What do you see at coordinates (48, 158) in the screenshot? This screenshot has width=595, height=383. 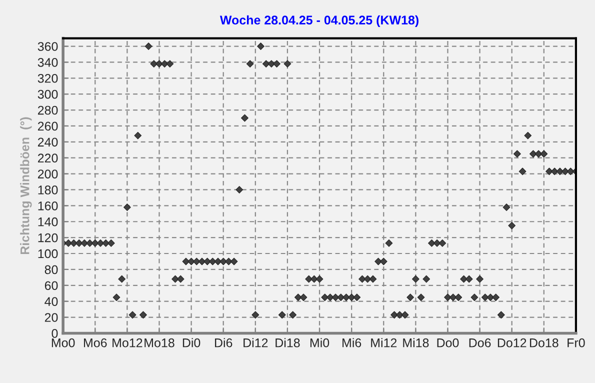 I see `y-tick-label: 220` at bounding box center [48, 158].